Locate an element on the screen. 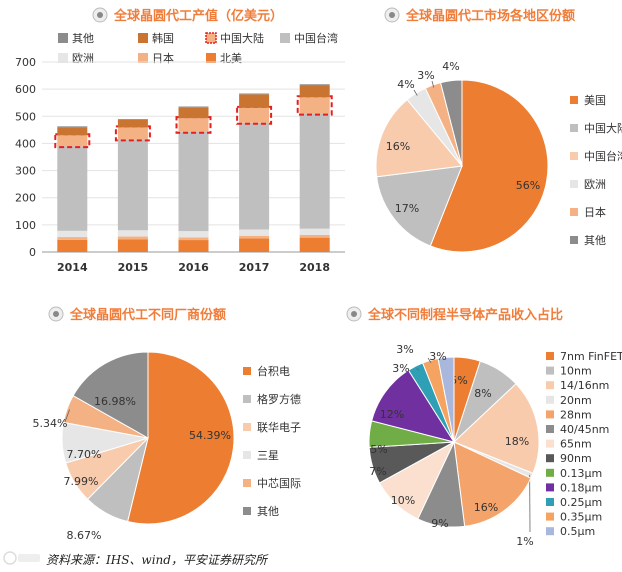  slice-label: 8% is located at coordinates (482, 393).